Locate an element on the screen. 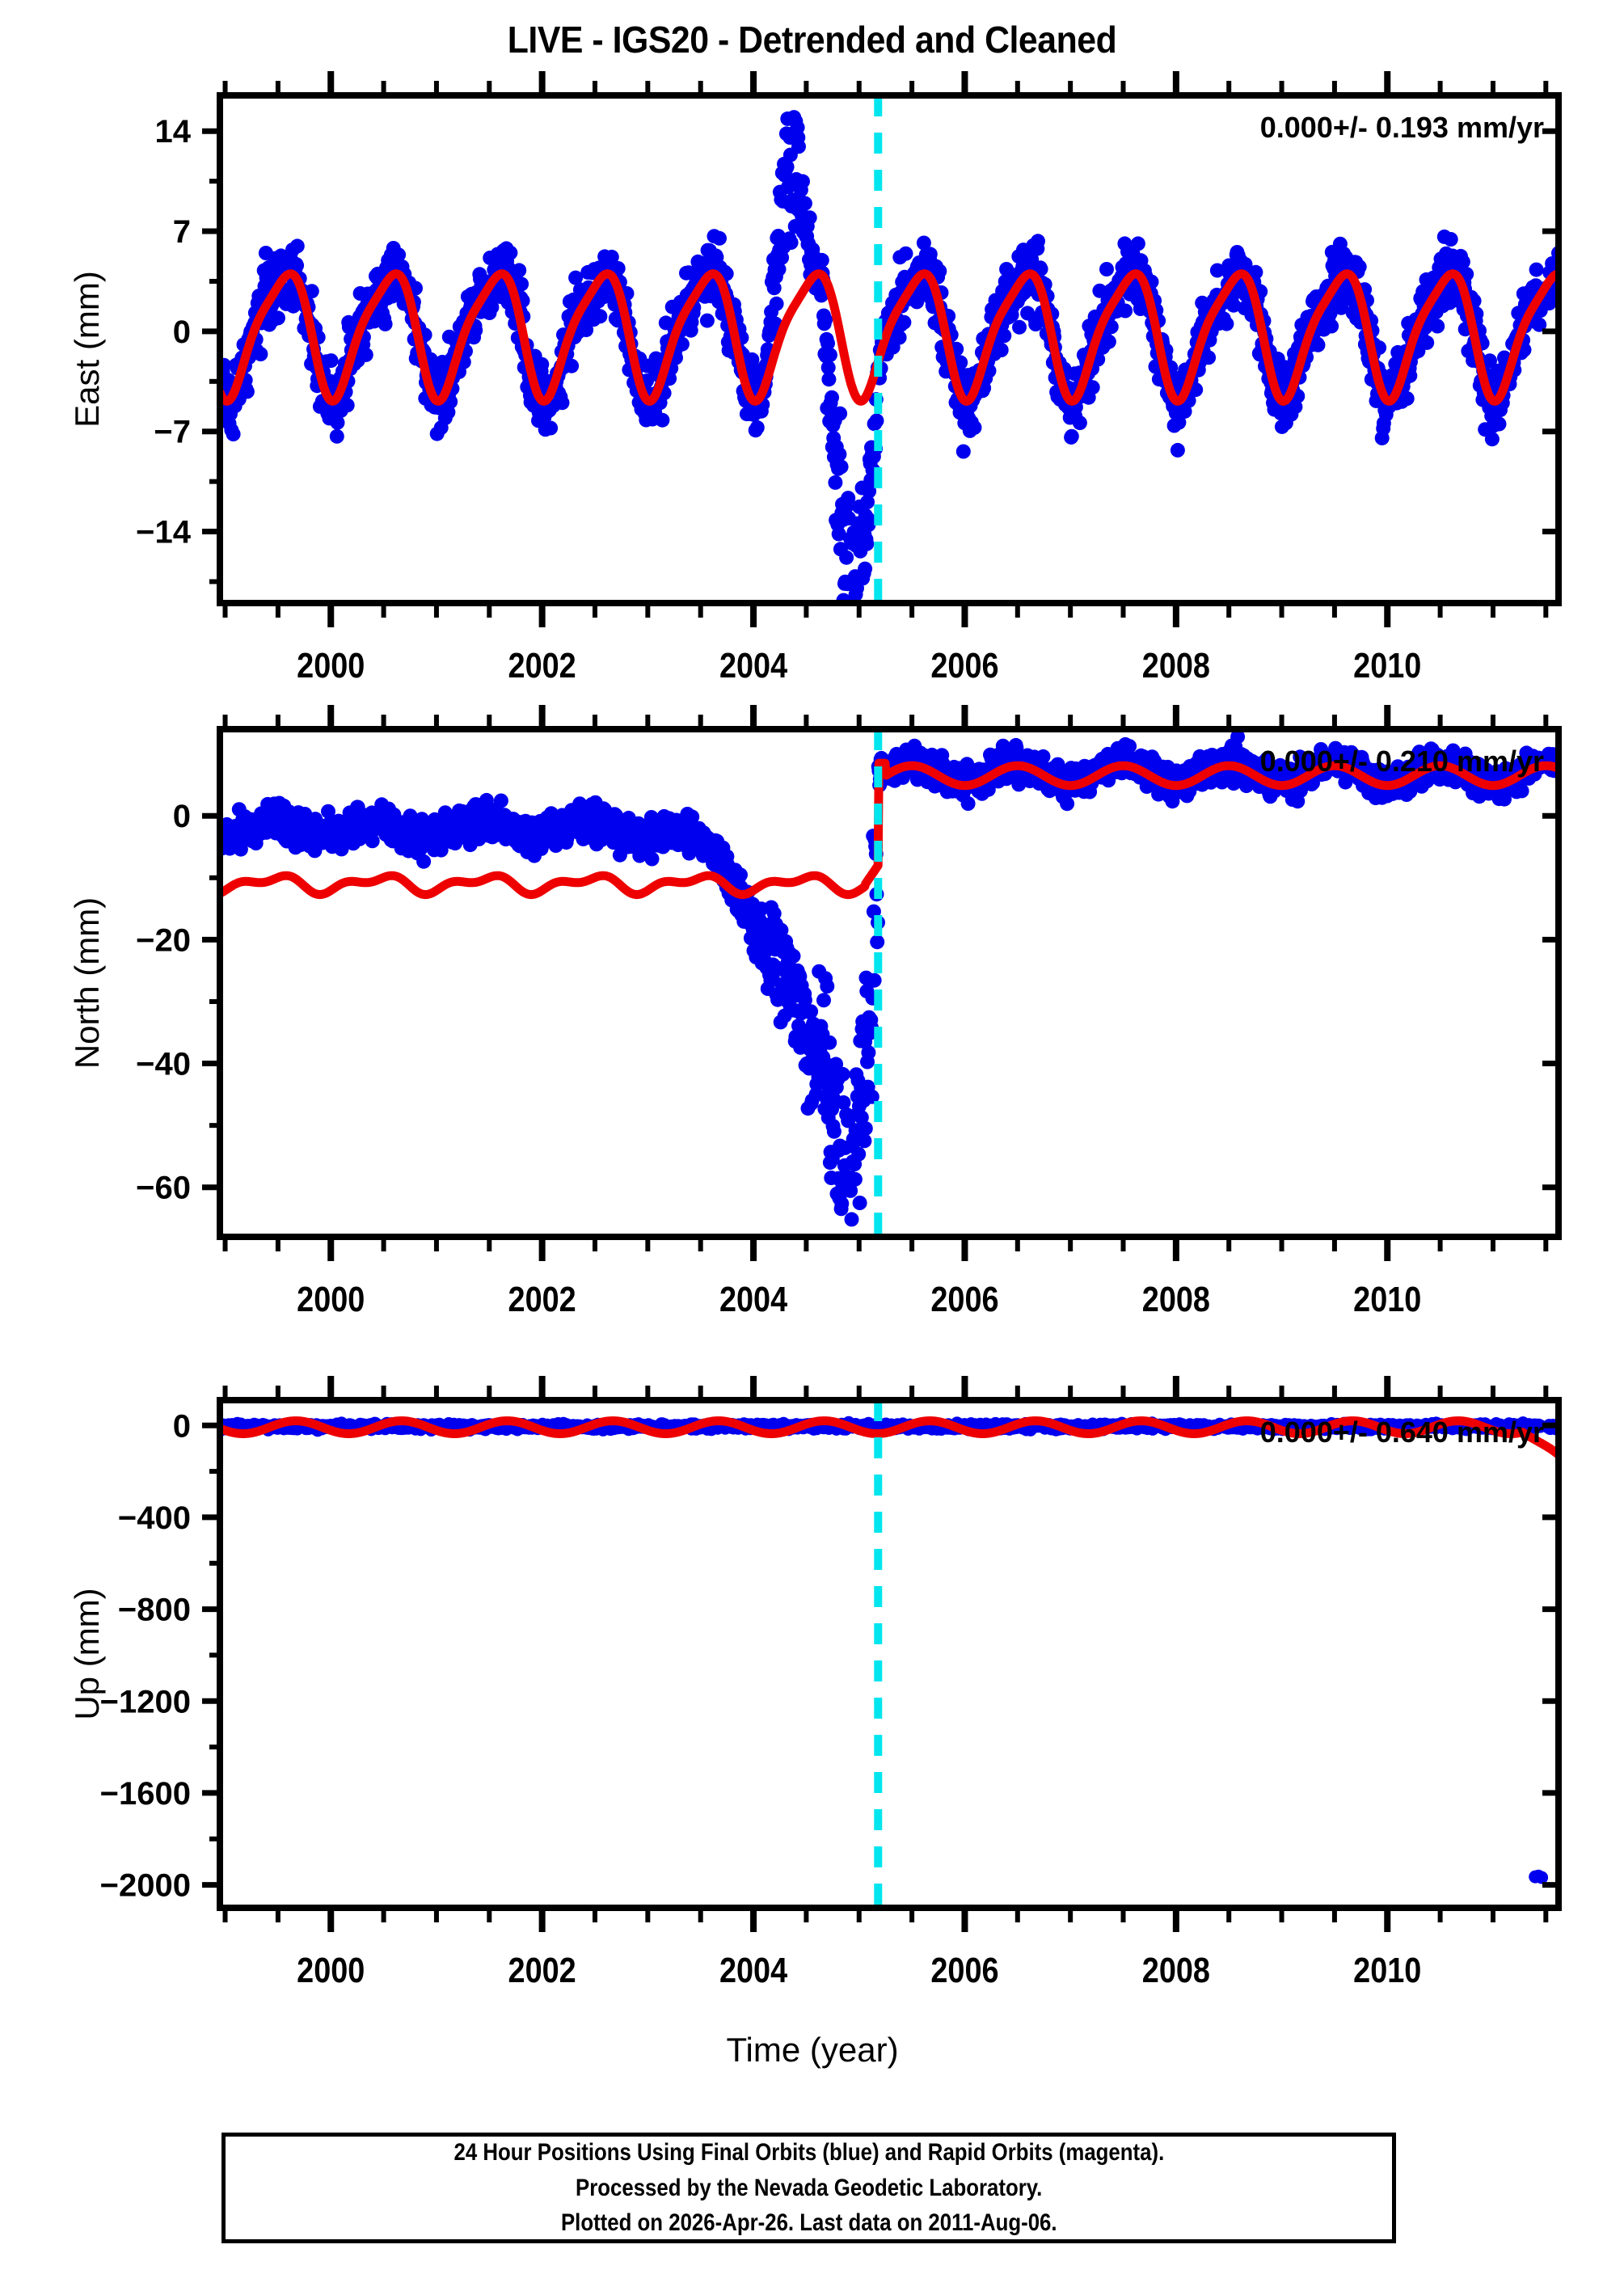  y-tick-label-up-2: −800 is located at coordinates (154, 1610).